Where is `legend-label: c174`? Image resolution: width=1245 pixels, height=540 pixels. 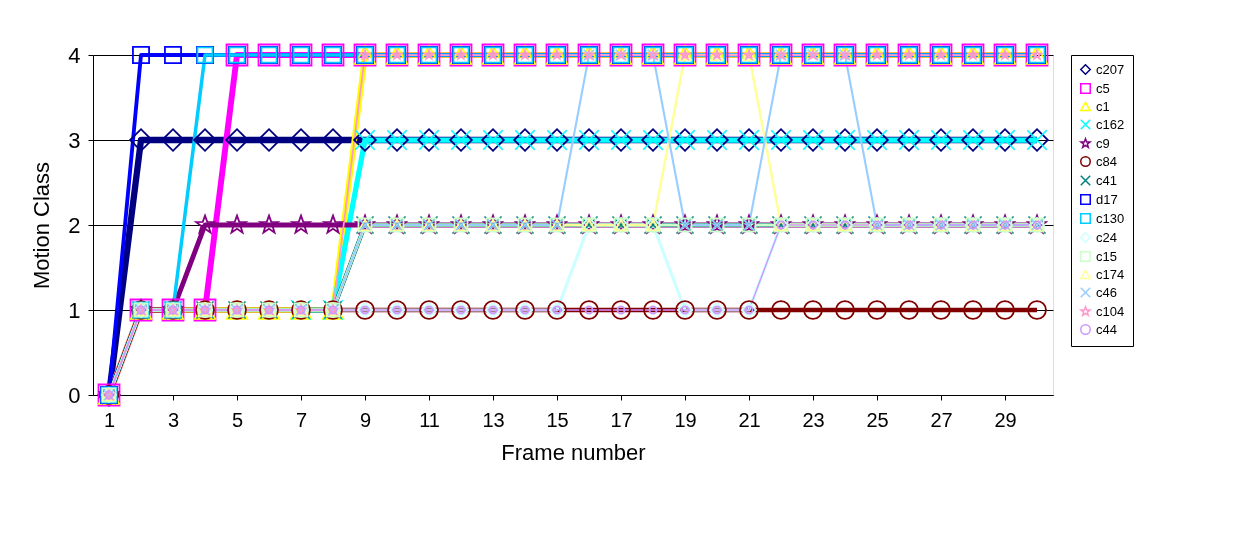
legend-label: c174 is located at coordinates (1110, 274).